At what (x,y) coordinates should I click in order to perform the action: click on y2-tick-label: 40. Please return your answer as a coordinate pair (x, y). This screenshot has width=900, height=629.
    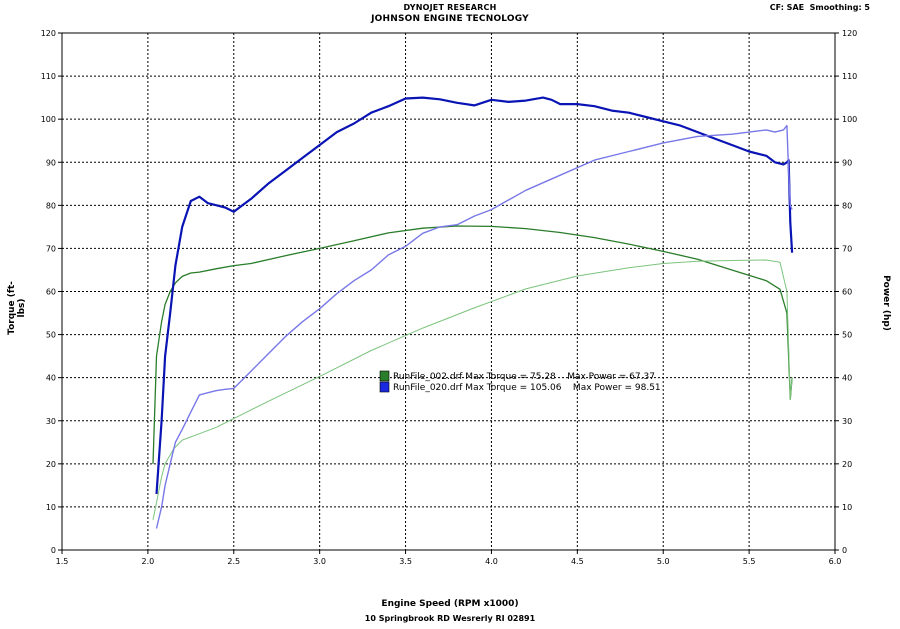
    Looking at the image, I should click on (847, 378).